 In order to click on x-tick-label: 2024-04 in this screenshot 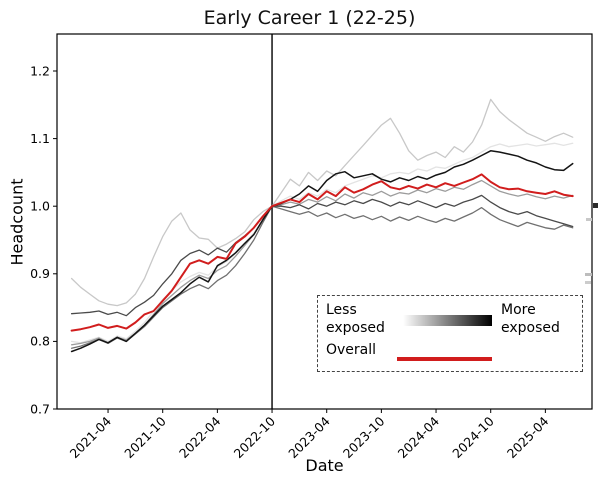, I will do `click(419, 437)`.